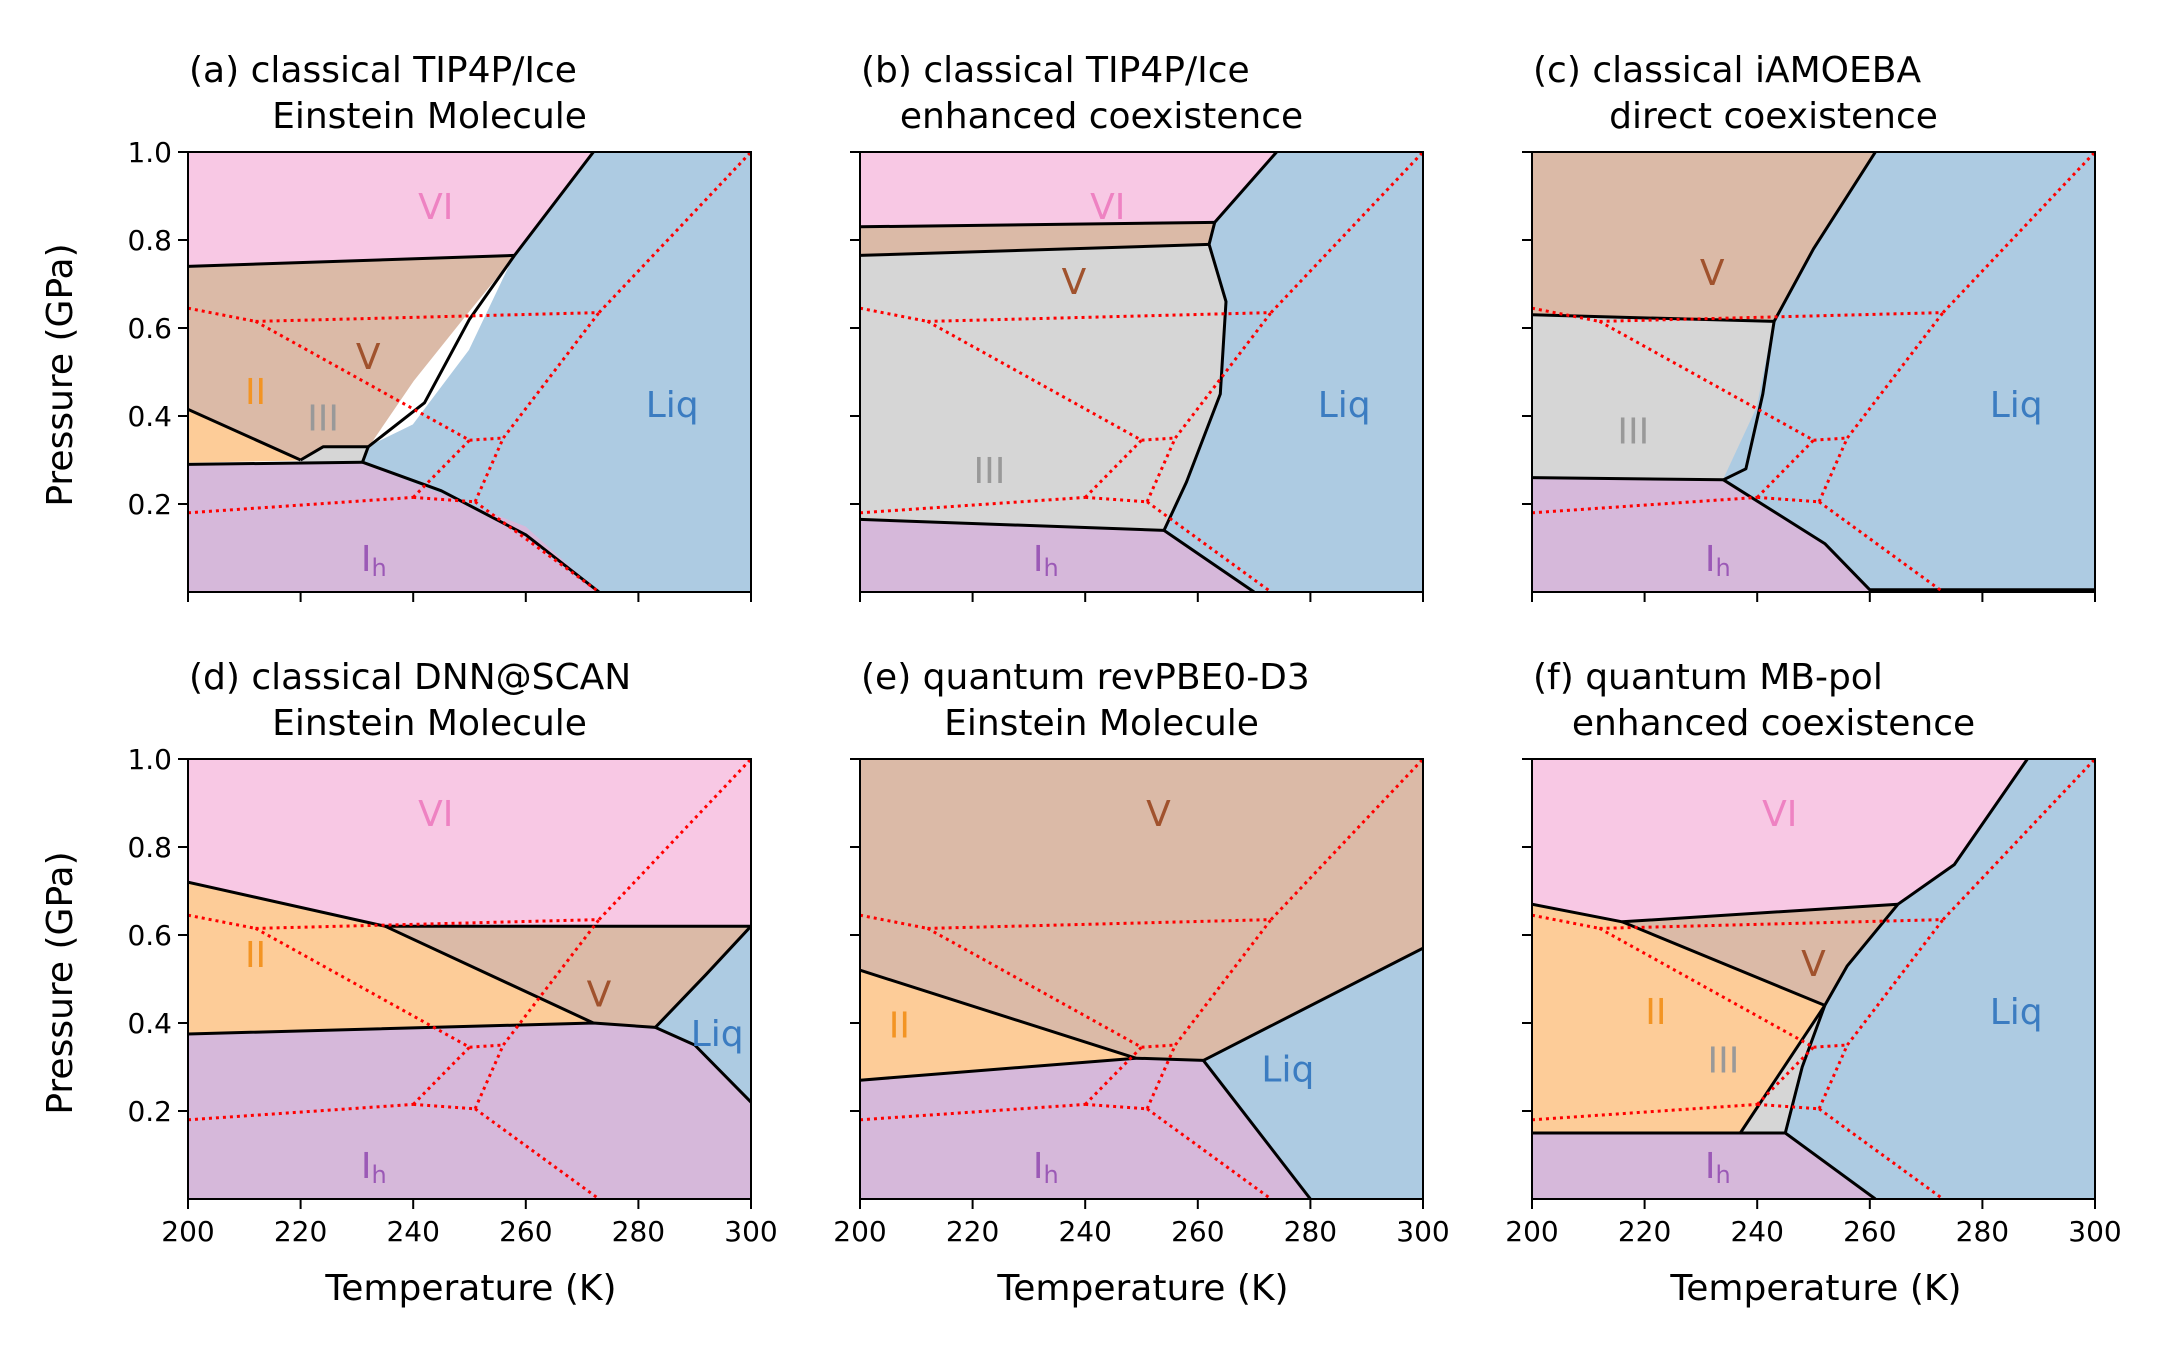 The image size is (2160, 1350). I want to click on panel-title: (e) quantum revPBE0-D3, so click(1085, 677).